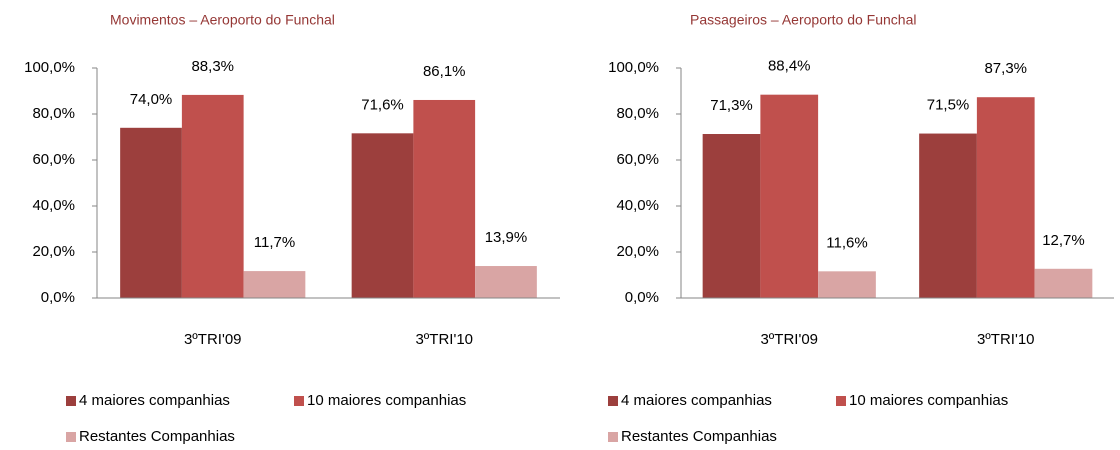 This screenshot has width=1120, height=450. Describe the element at coordinates (846, 242) in the screenshot. I see `data-label: 11,6%` at that location.